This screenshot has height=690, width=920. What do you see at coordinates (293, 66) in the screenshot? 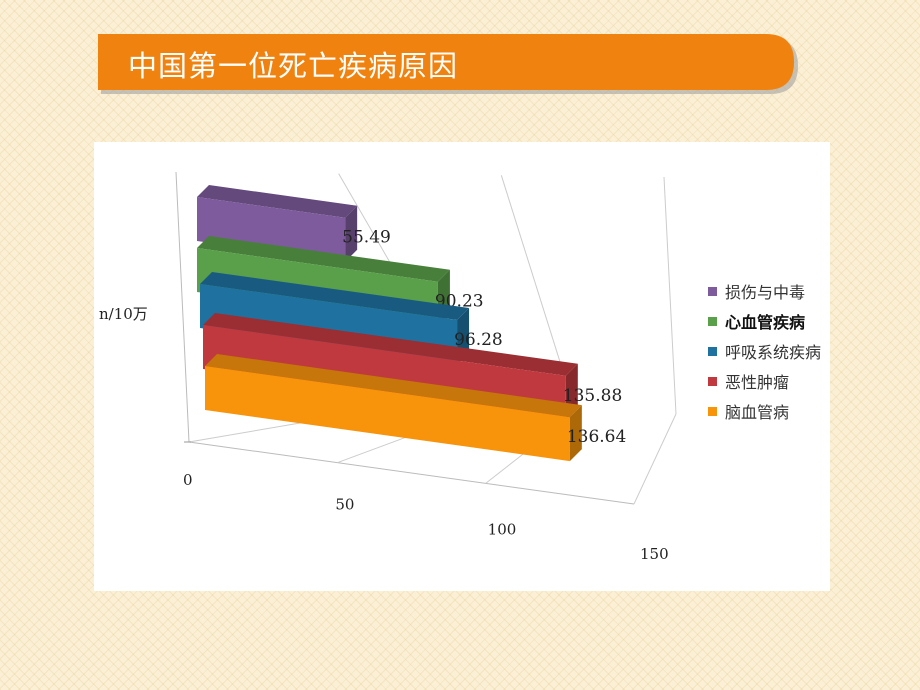
I see `page-title: 中国第一位死亡疾病原因` at bounding box center [293, 66].